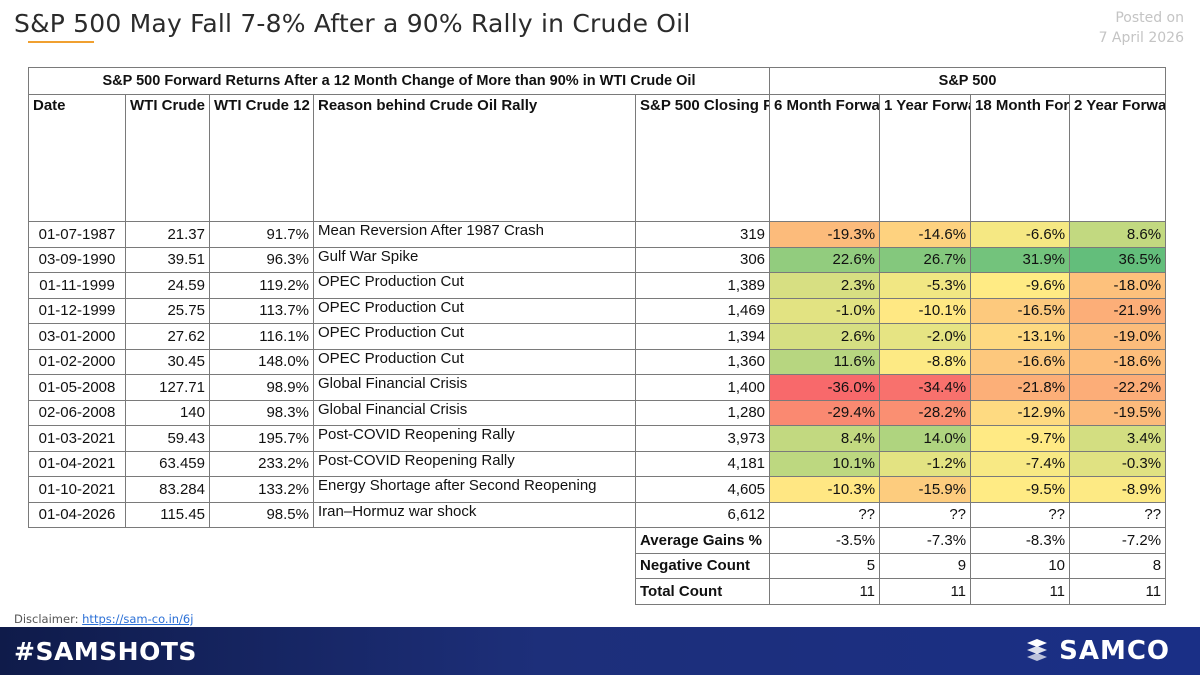 Image resolution: width=1200 pixels, height=675 pixels. Describe the element at coordinates (1020, 259) in the screenshot. I see `cell-return-r18: 31.9%` at that location.